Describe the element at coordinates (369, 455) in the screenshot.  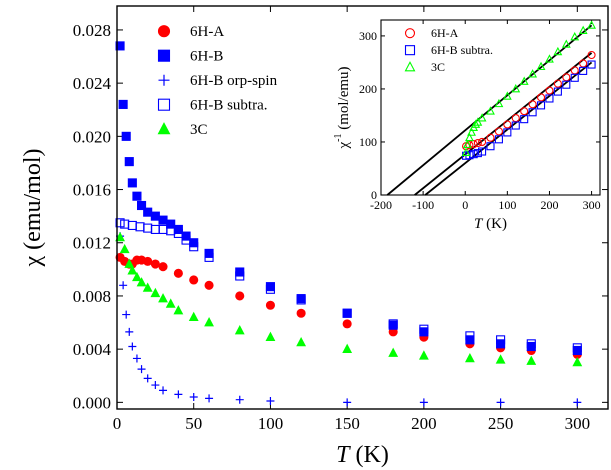
I see `main-x-axis-title-unit: (K)` at that location.